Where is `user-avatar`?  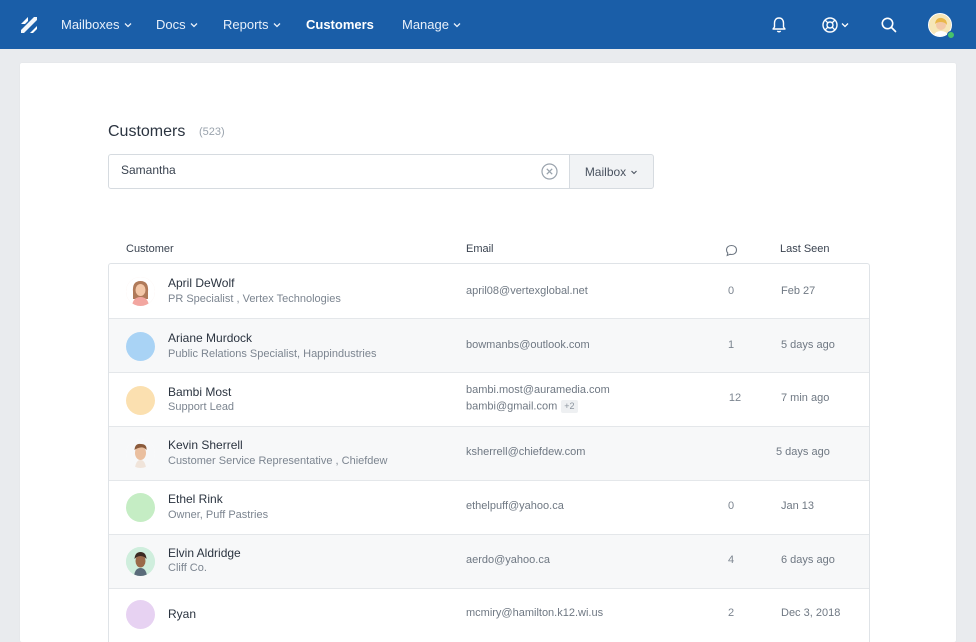 user-avatar is located at coordinates (940, 25).